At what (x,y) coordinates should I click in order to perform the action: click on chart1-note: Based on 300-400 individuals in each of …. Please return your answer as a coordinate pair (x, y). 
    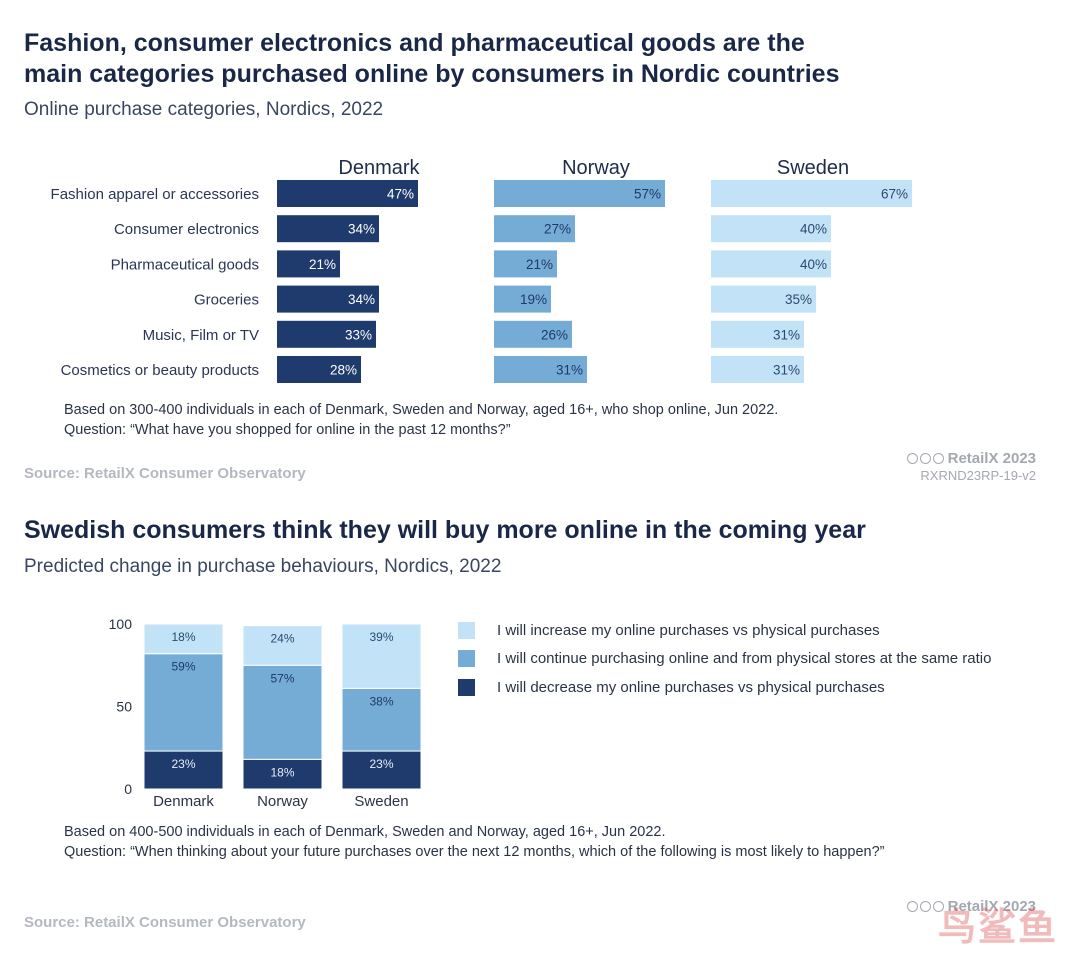
    Looking at the image, I should click on (421, 420).